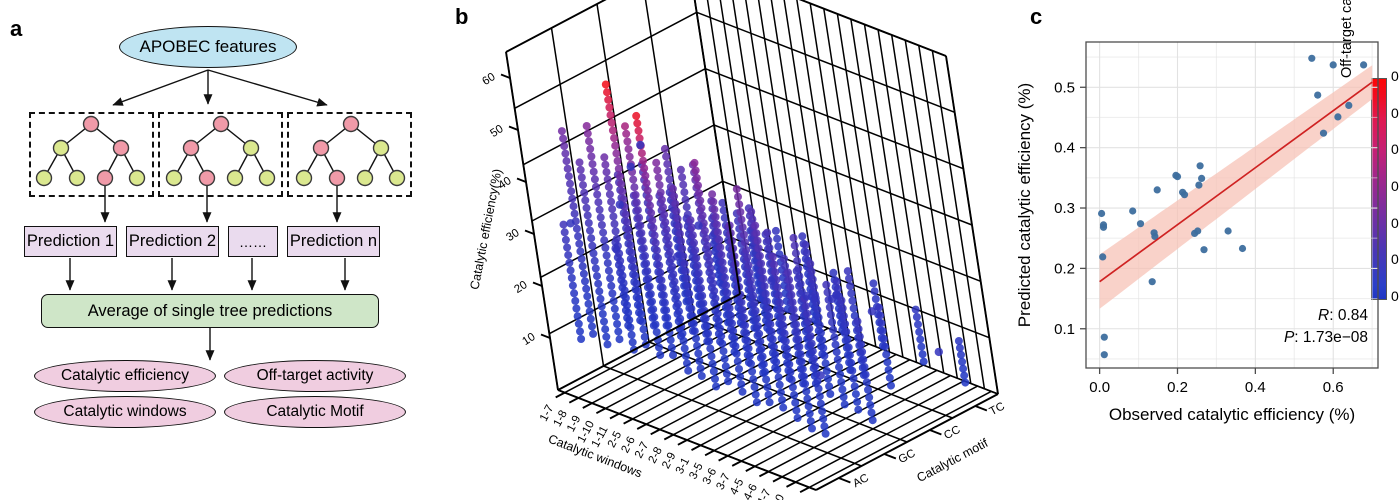 This screenshot has height=500, width=1400. Describe the element at coordinates (512, 235) in the screenshot. I see `svg-text: 30` at that location.